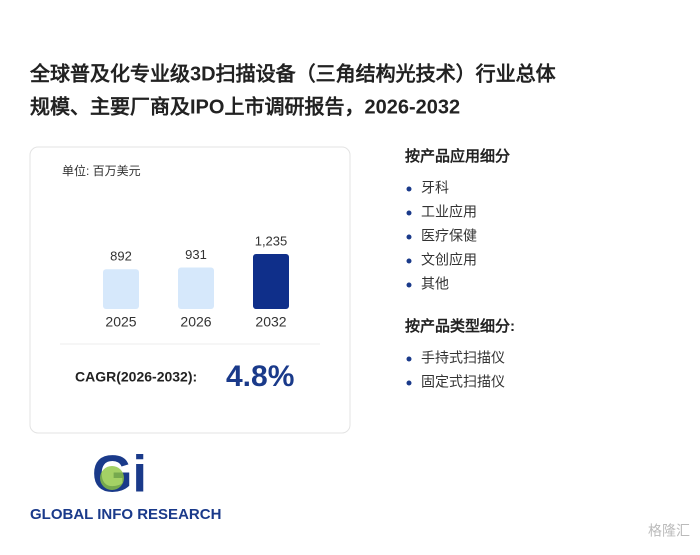 This screenshot has height=555, width=700. Describe the element at coordinates (260, 376) in the screenshot. I see `cagr-value: 4.8%` at that location.